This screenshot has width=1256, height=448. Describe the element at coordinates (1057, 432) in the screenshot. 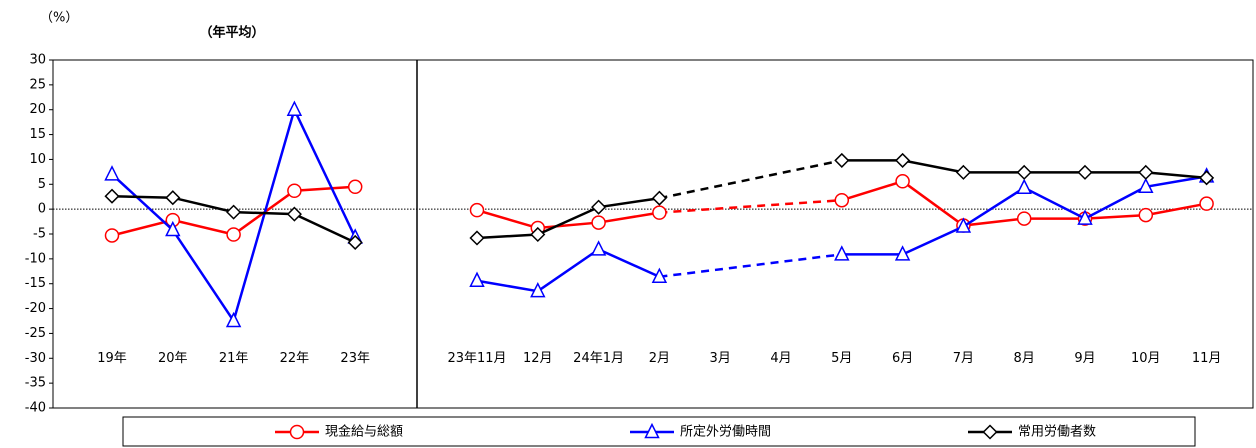

I see `legend-label: 常用労働者数` at that location.